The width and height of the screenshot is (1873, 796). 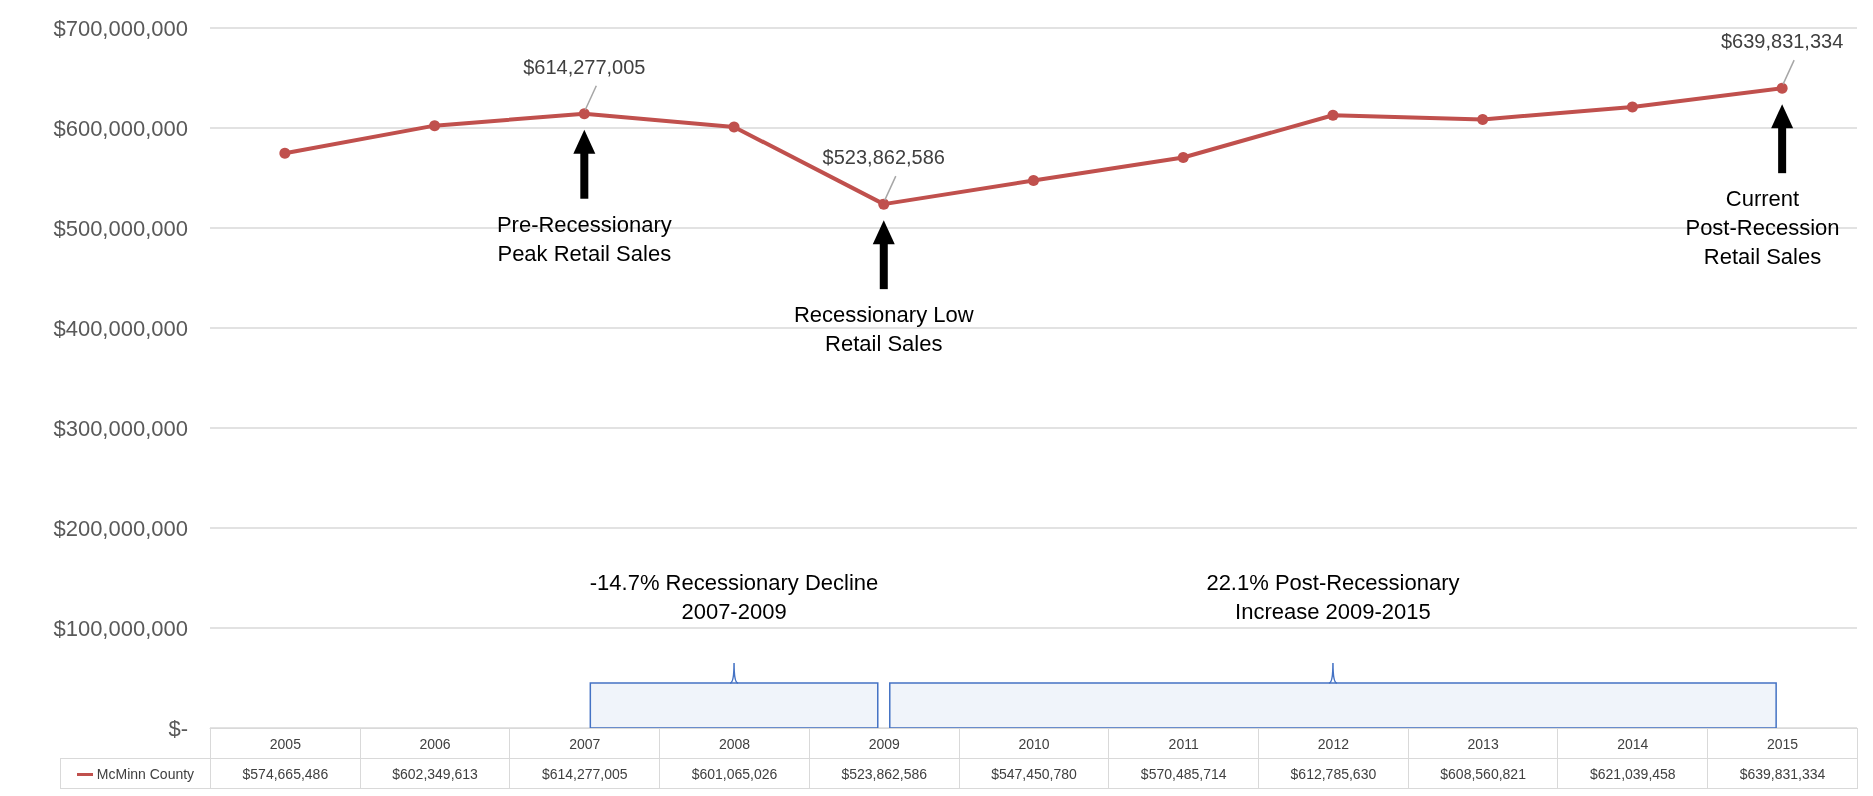 What do you see at coordinates (435, 773) in the screenshot?
I see `data-label: $602,349,613` at bounding box center [435, 773].